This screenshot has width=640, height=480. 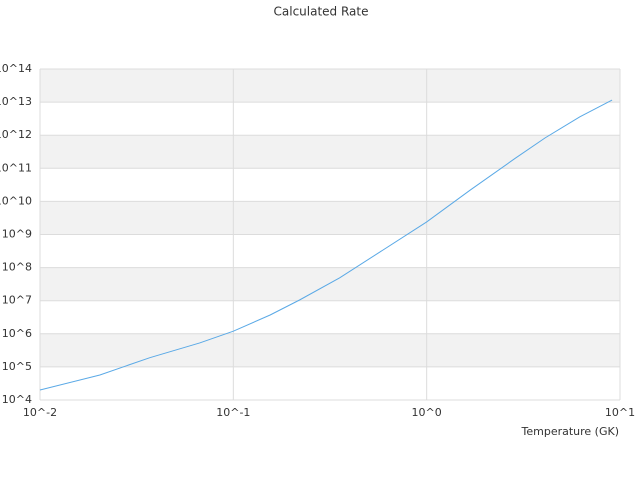 I want to click on y-tick-label: 10^6, so click(x=17, y=333).